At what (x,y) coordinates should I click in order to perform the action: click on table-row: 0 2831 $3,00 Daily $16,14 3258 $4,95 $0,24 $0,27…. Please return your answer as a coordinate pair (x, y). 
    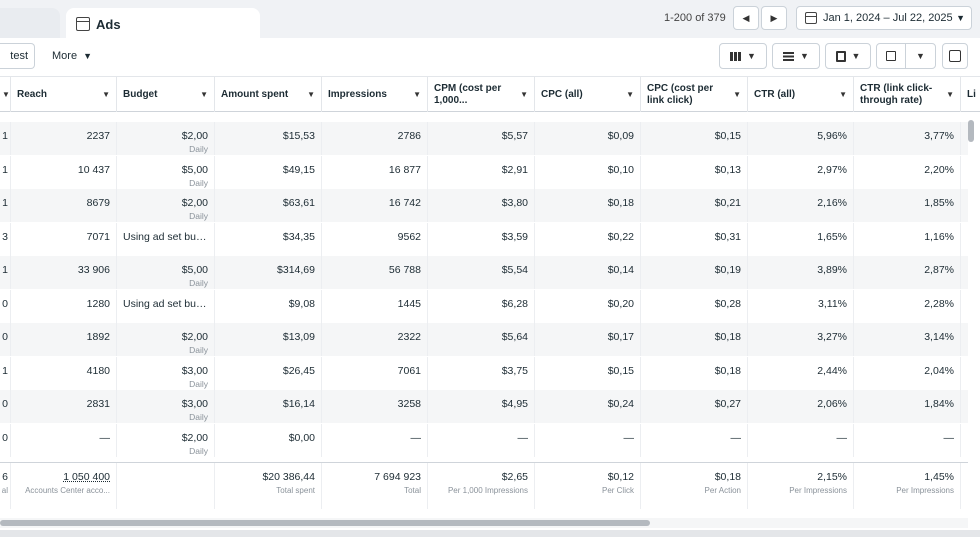
    Looking at the image, I should click on (484, 406).